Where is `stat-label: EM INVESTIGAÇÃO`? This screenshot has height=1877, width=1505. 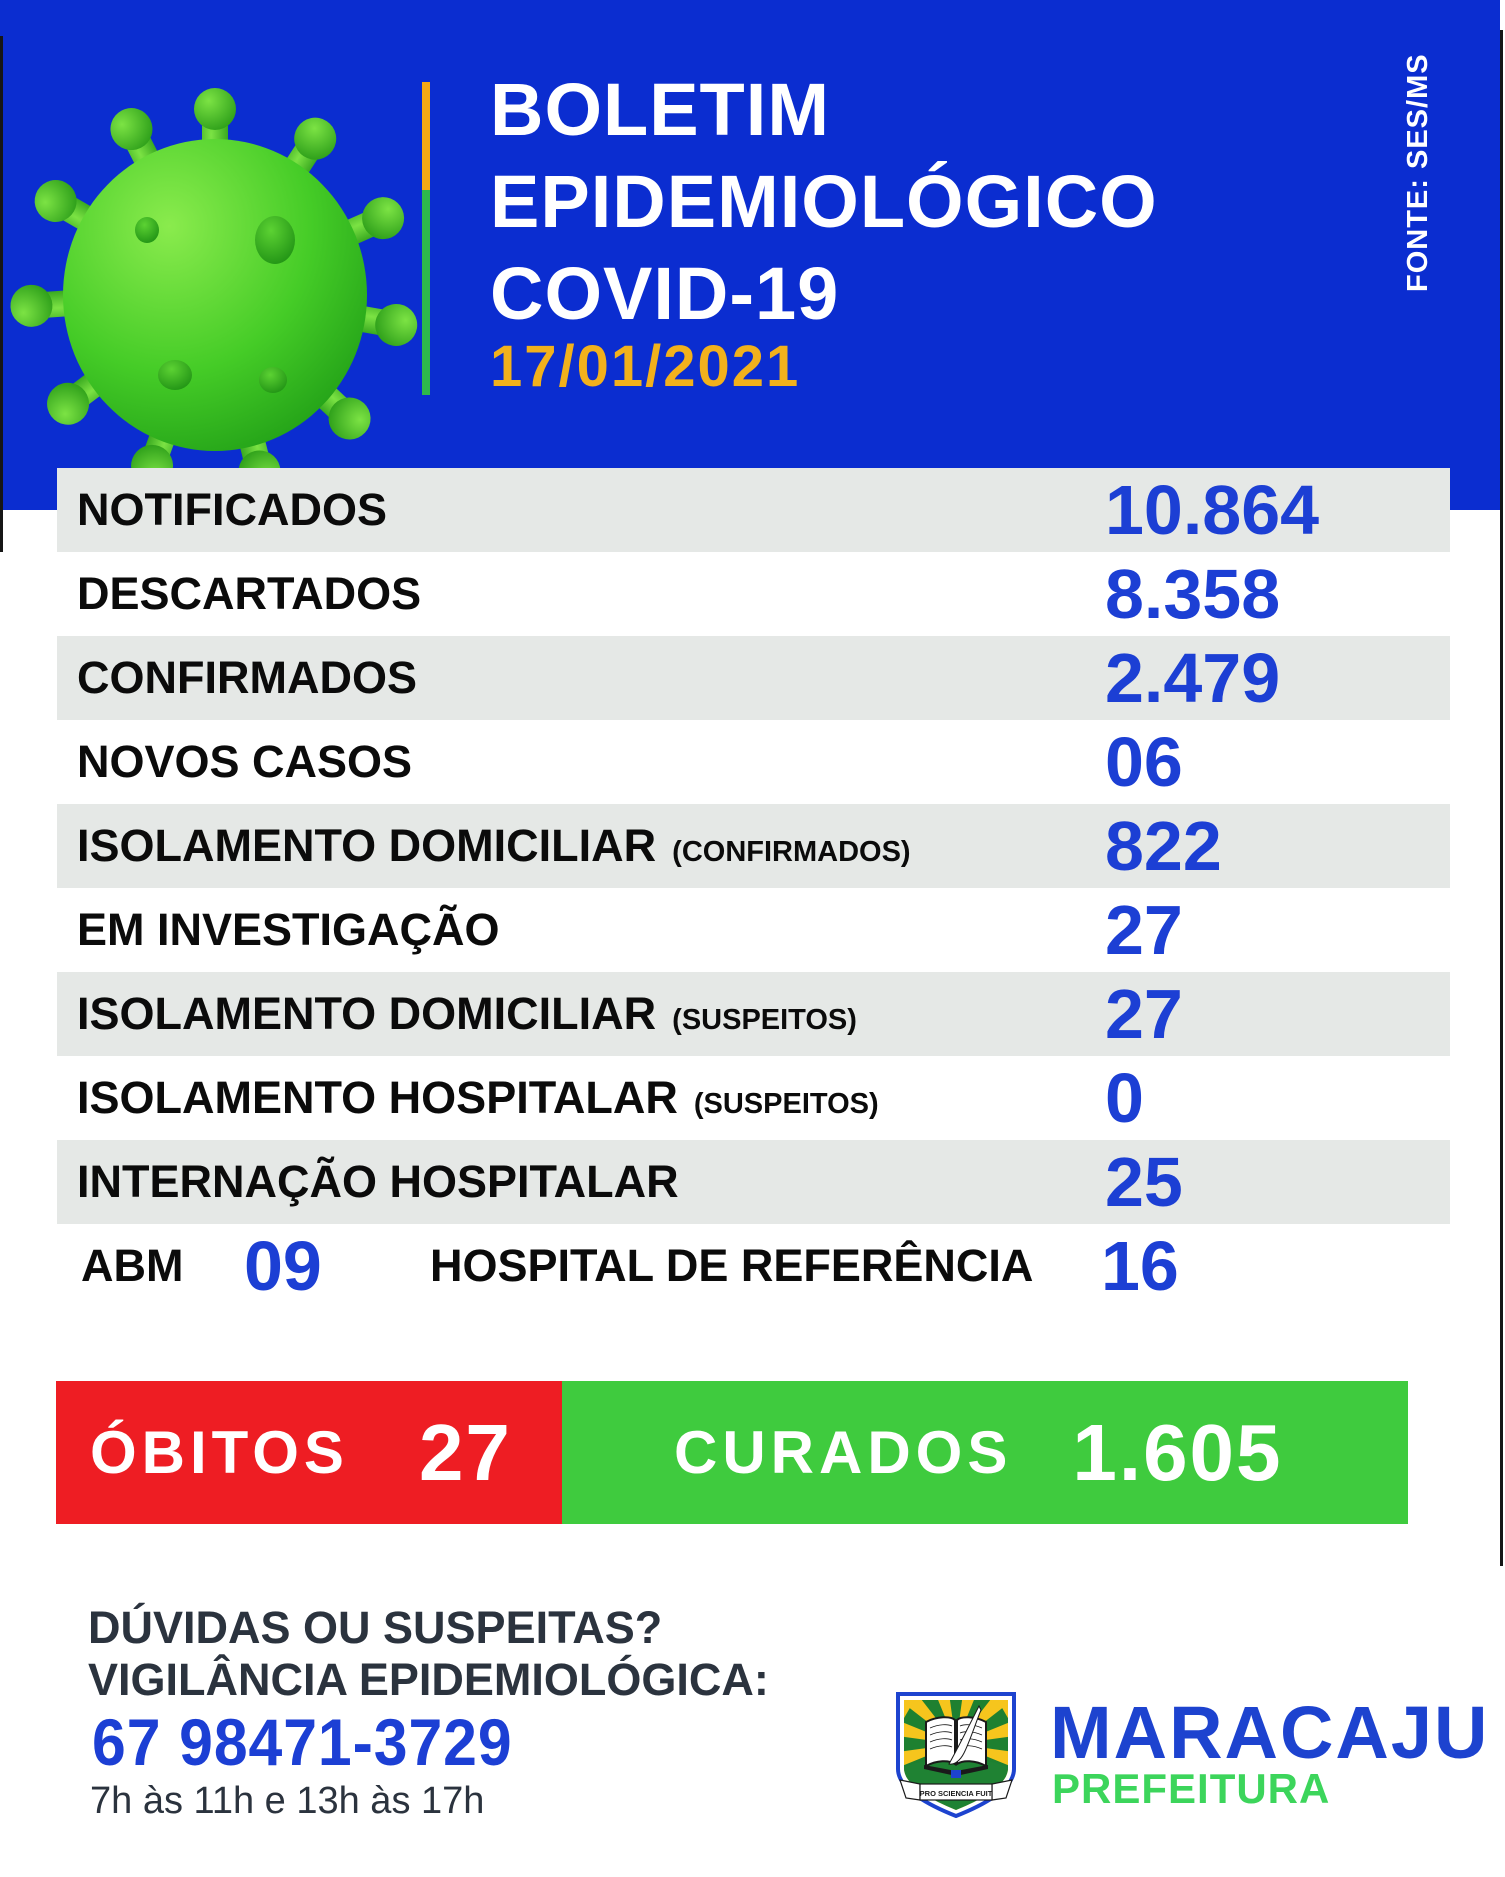
stat-label: EM INVESTIGAÇÃO is located at coordinates (288, 929).